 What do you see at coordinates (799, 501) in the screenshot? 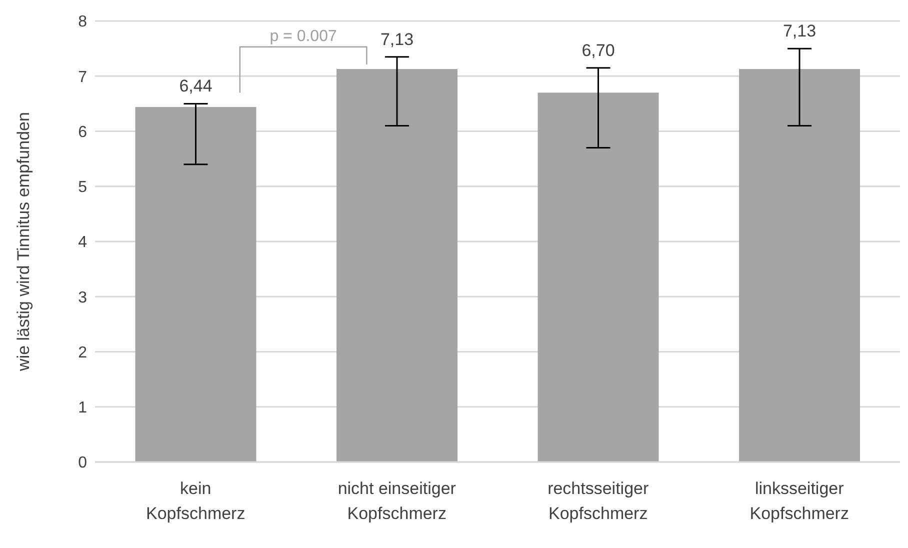
I see `x-tick-label: linksseitiger Kopfschmerz` at bounding box center [799, 501].